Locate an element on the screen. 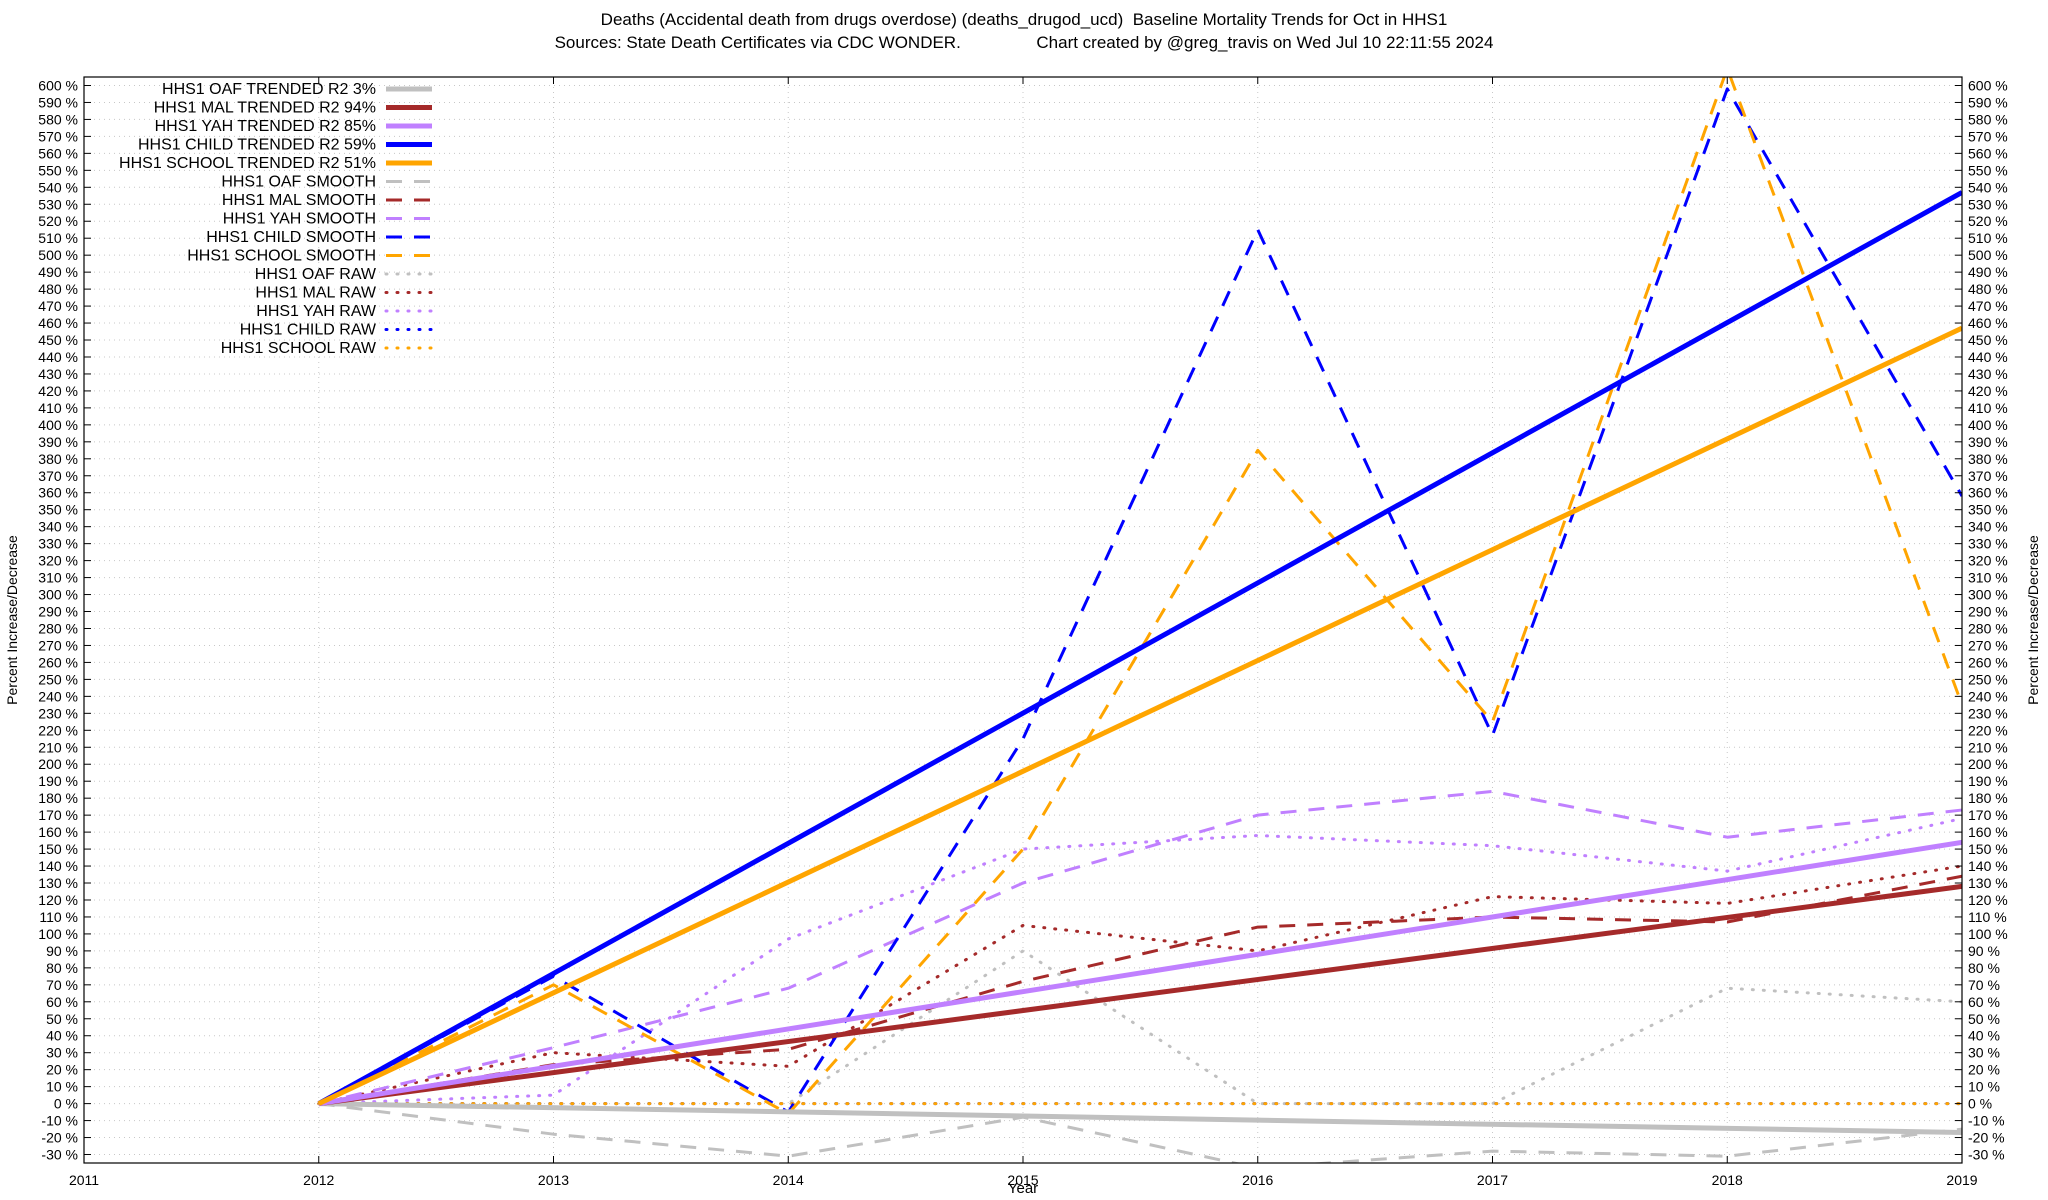  y2-tick-label: 520 % is located at coordinates (1988, 221).